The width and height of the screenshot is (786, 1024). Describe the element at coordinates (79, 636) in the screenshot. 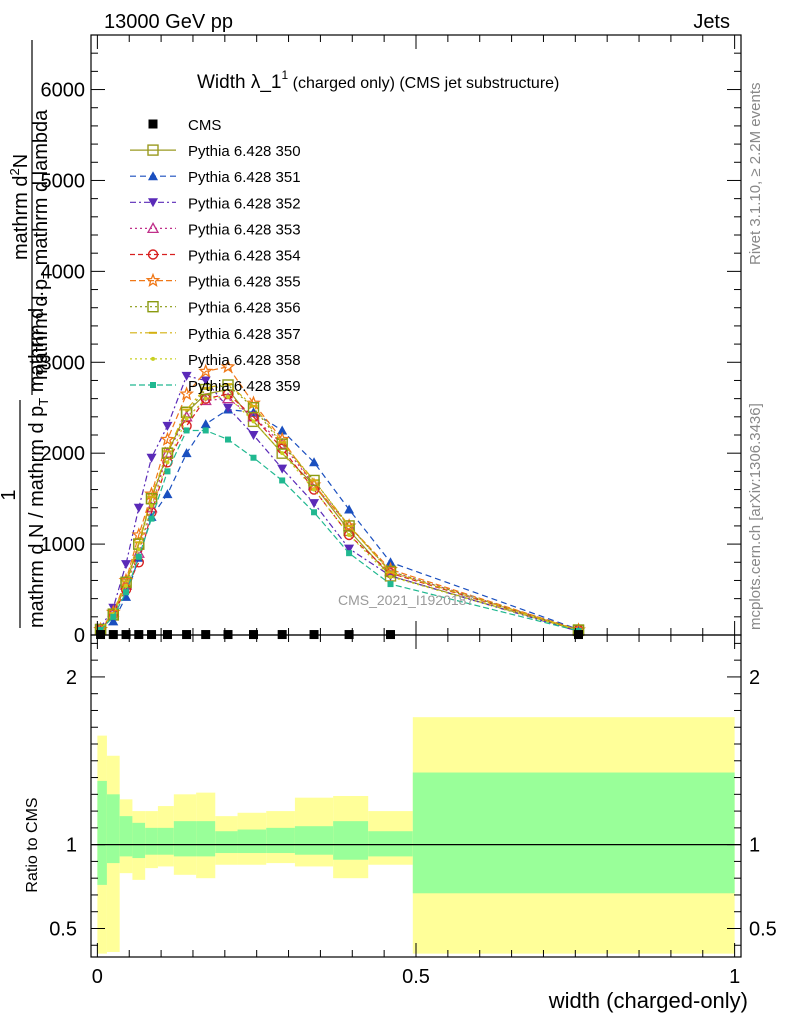

I see `main-y-tick-label: 0` at that location.